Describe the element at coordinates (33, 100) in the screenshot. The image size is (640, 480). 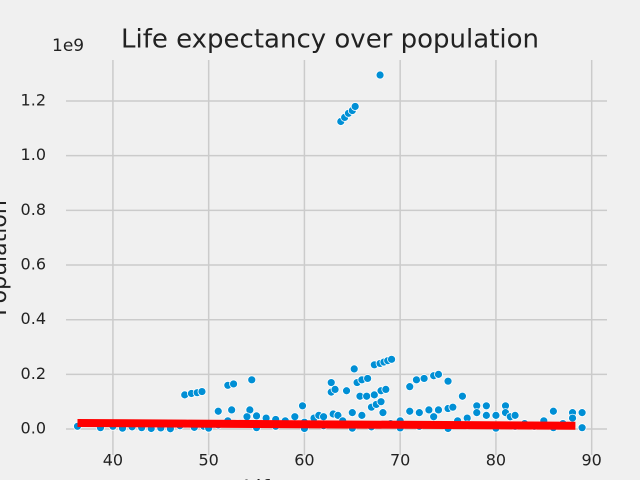
I see `y-tick-label: 1.2` at that location.